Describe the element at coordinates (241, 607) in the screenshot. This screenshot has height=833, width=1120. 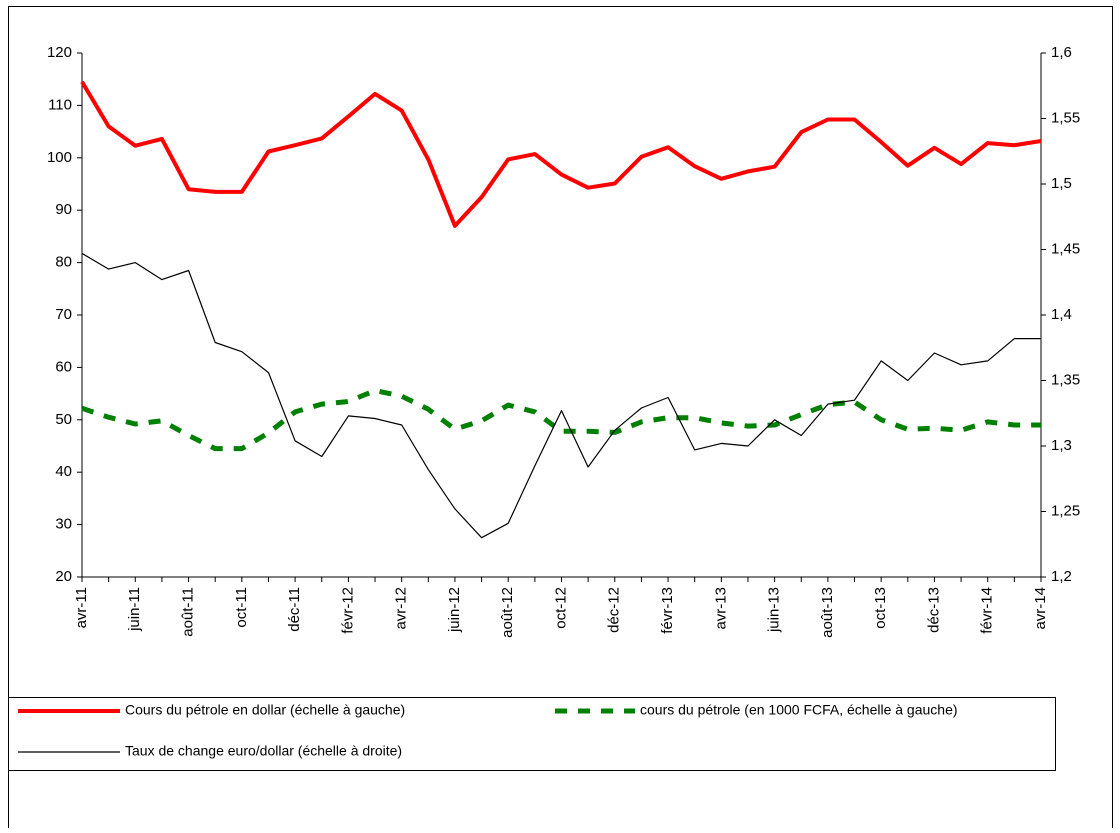
I see `x-tick-label: oct-11` at that location.